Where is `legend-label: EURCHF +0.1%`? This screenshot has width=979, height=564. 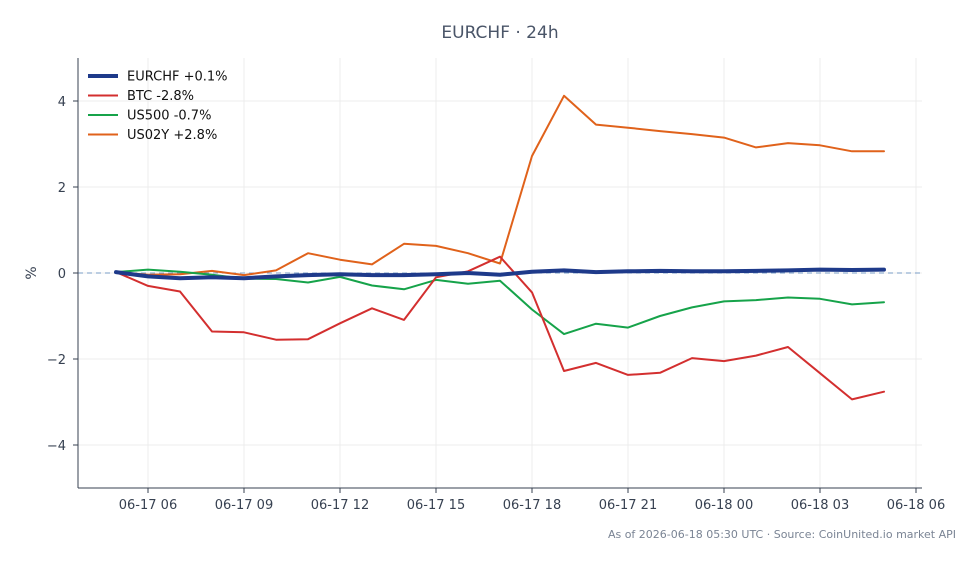
legend-label: EURCHF +0.1% is located at coordinates (177, 77).